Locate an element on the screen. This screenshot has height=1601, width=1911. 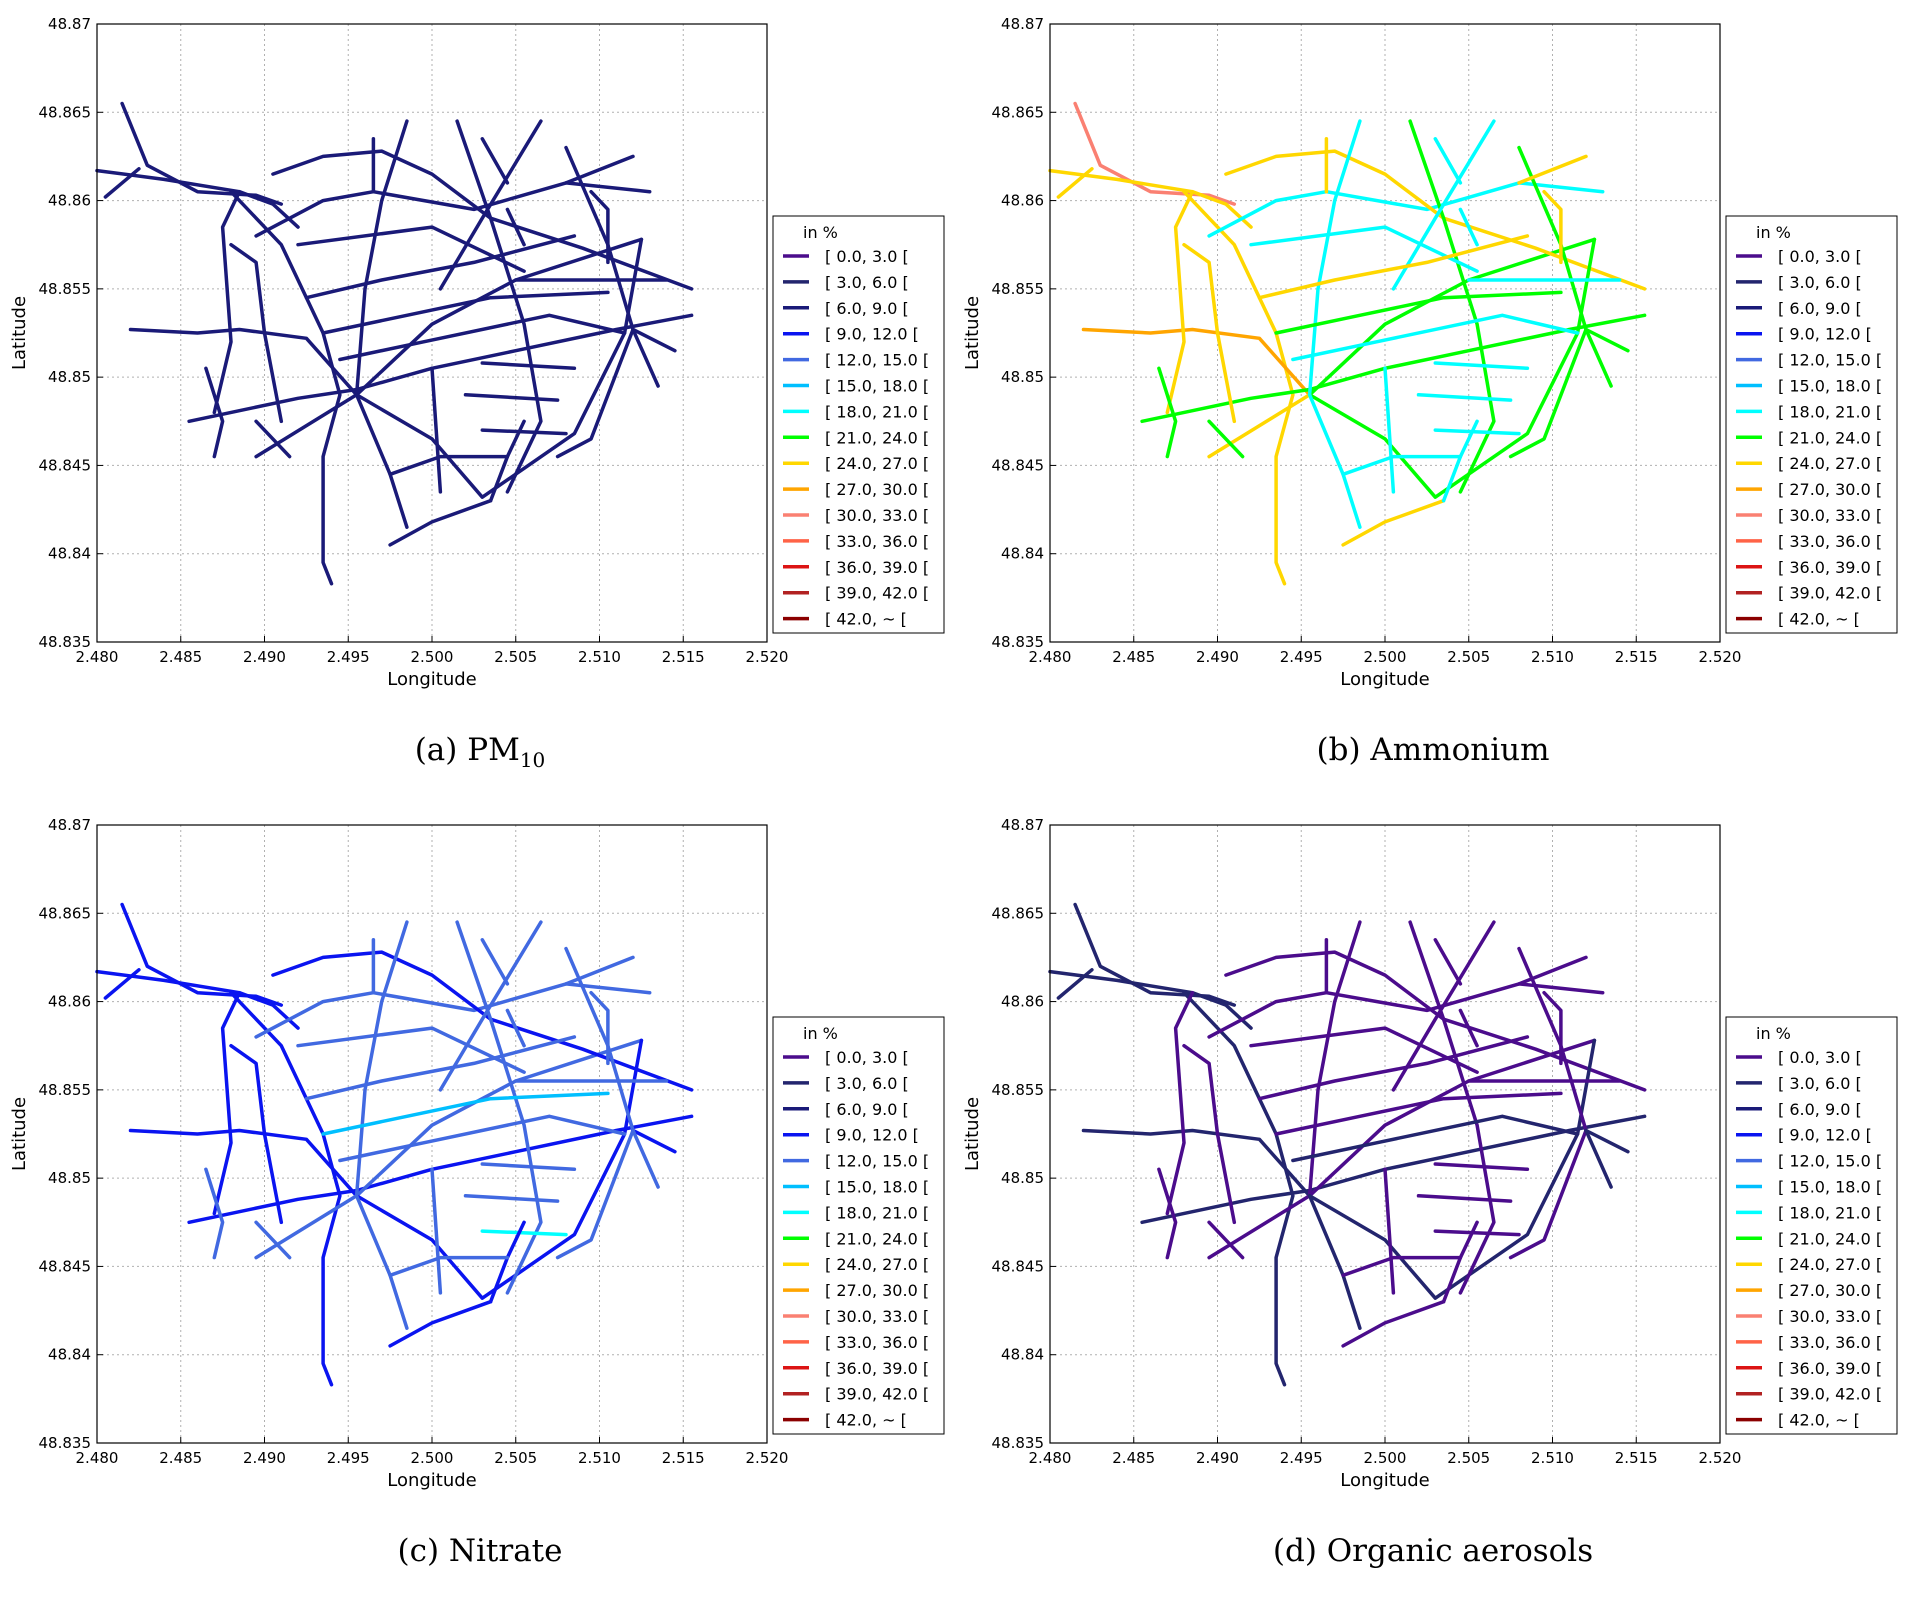
plot-frame is located at coordinates (432, 333).